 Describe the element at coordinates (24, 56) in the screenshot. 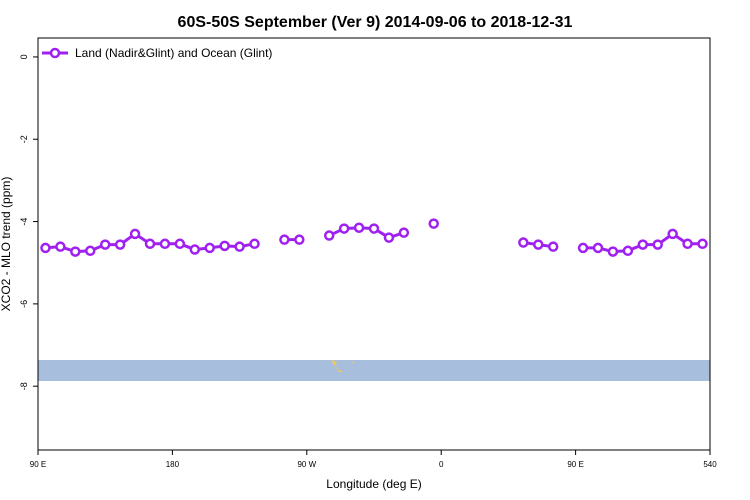

I see `y-tick-label: 0` at that location.